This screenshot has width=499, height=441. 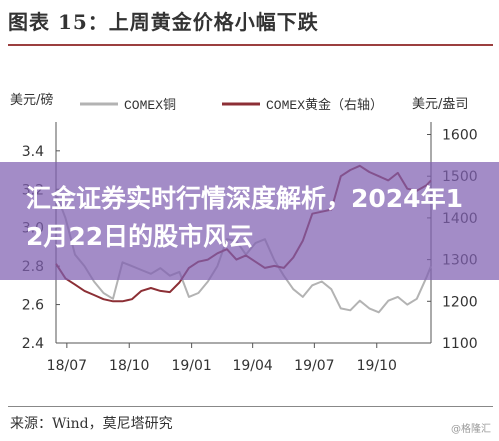 What do you see at coordinates (250, 45) in the screenshot?
I see `title-divider` at bounding box center [250, 45].